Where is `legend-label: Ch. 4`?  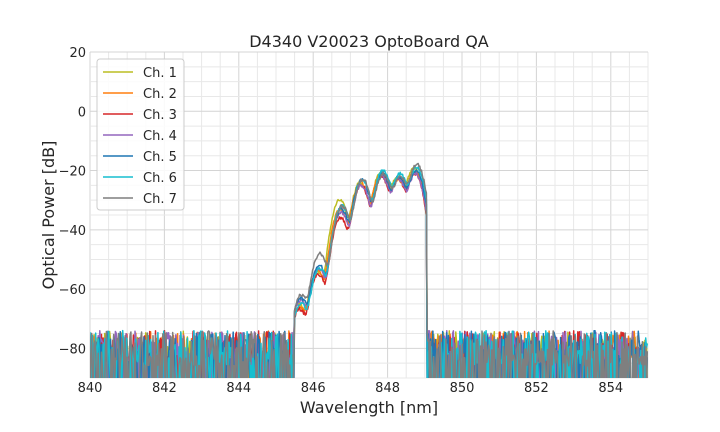 legend-label: Ch. 4 is located at coordinates (160, 136).